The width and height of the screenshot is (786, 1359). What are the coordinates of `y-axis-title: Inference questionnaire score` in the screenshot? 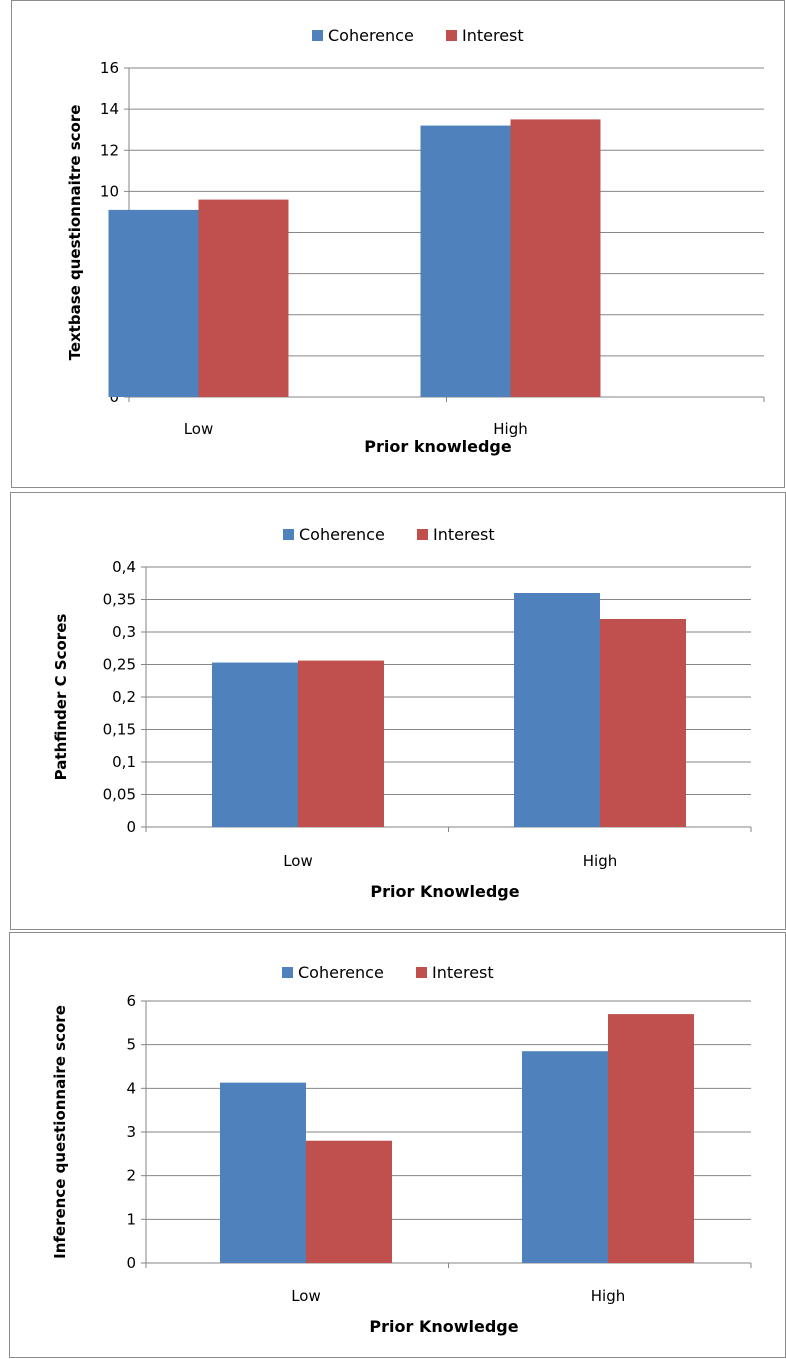 It's located at (60, 1132).